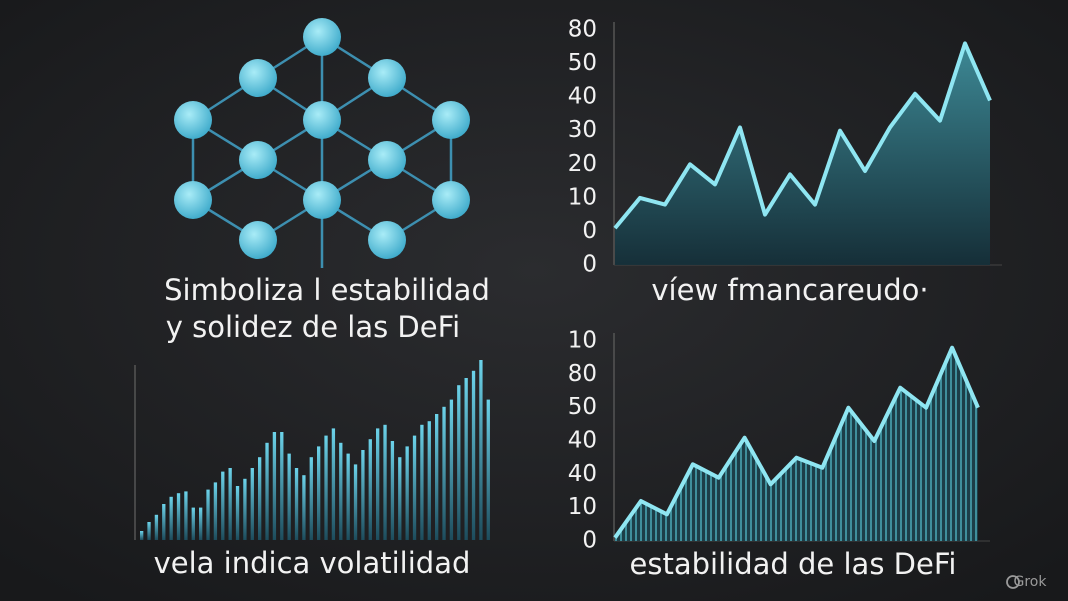  Describe the element at coordinates (1031, 582) in the screenshot. I see `watermark: Grok` at that location.